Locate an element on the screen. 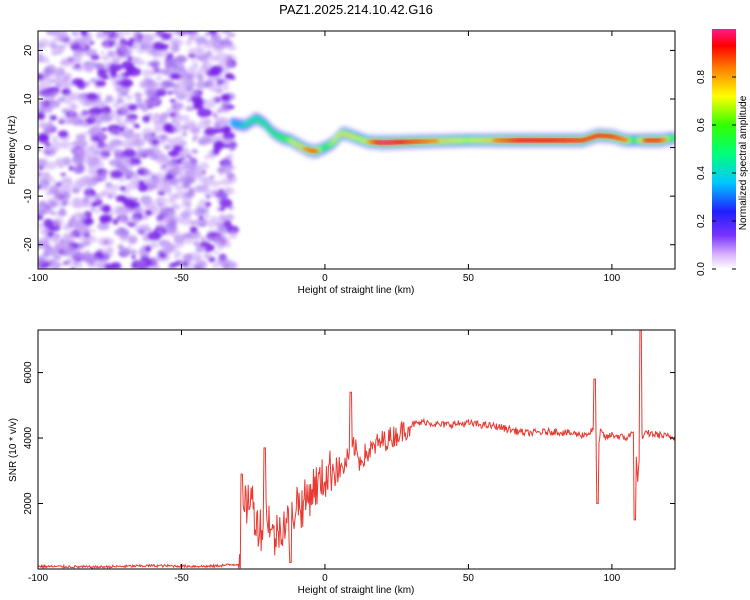  colorbar-tick-label: 0.2 is located at coordinates (701, 221).